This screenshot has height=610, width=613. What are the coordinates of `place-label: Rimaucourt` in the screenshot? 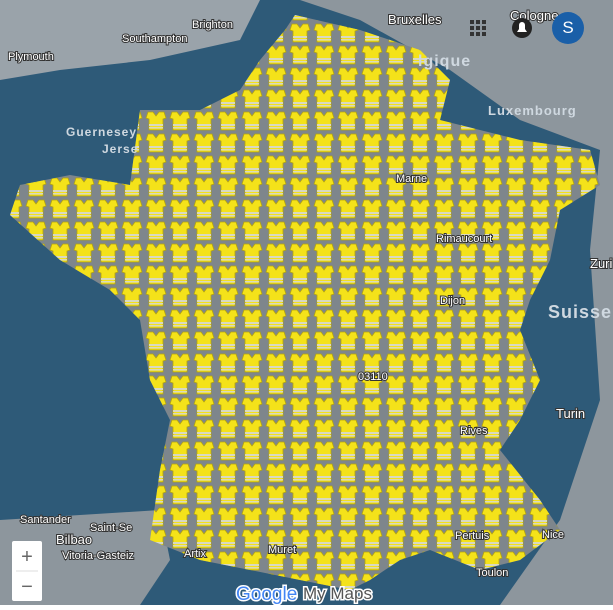 It's located at (464, 239).